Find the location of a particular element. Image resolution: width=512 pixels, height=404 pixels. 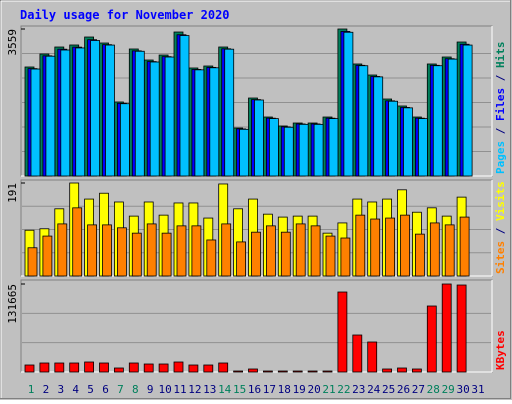

x-tick-label: 8 is located at coordinates (135, 389).